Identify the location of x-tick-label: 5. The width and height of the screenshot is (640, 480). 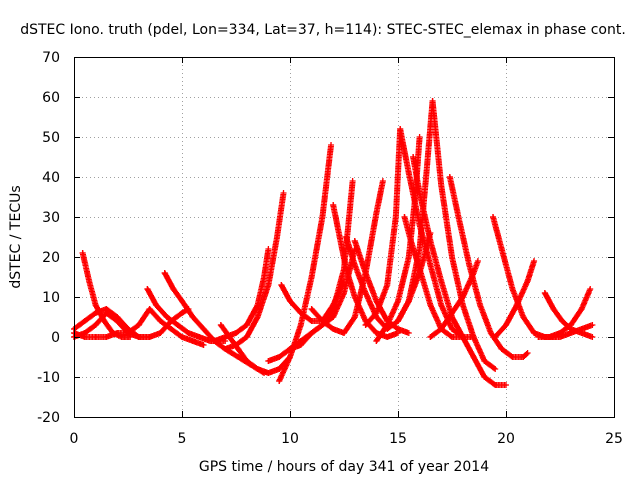
(182, 439).